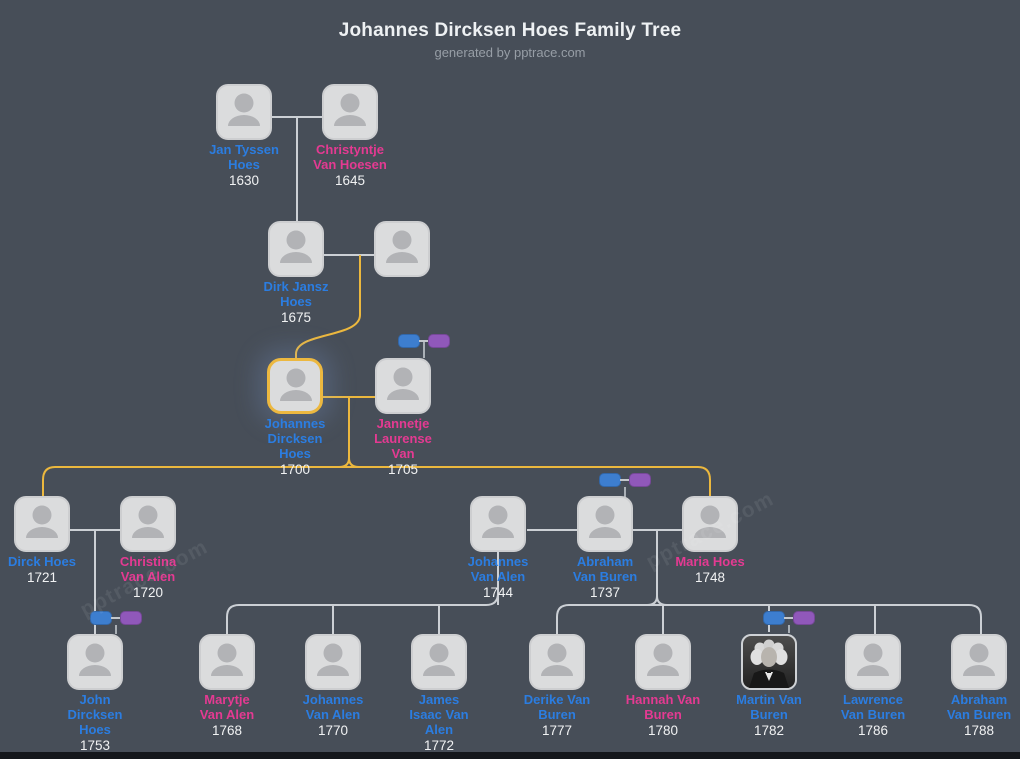 The height and width of the screenshot is (759, 1020). I want to click on person-james-isaac-van-alen, so click(439, 662).